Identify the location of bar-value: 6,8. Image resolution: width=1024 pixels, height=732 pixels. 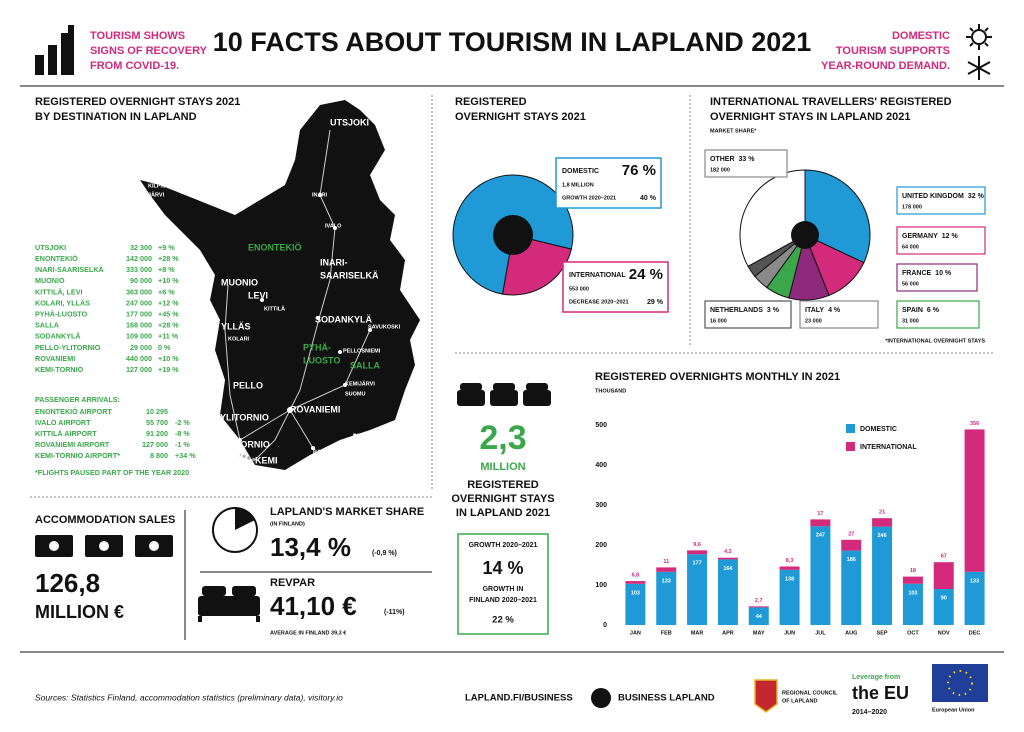
(636, 576).